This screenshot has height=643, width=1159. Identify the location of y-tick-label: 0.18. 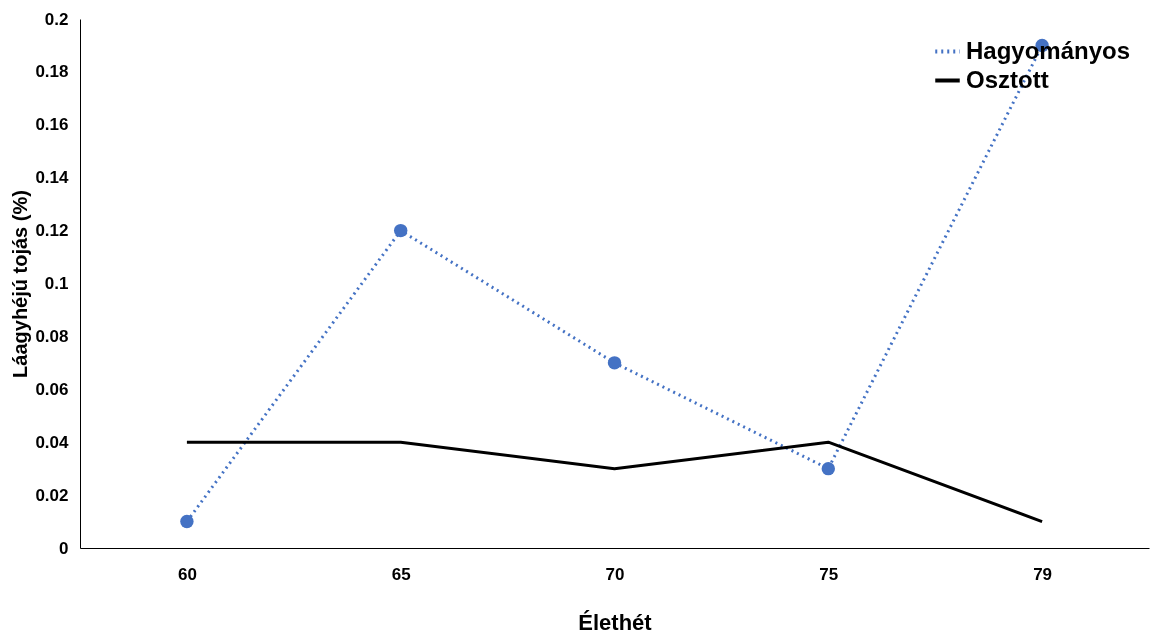
(52, 72).